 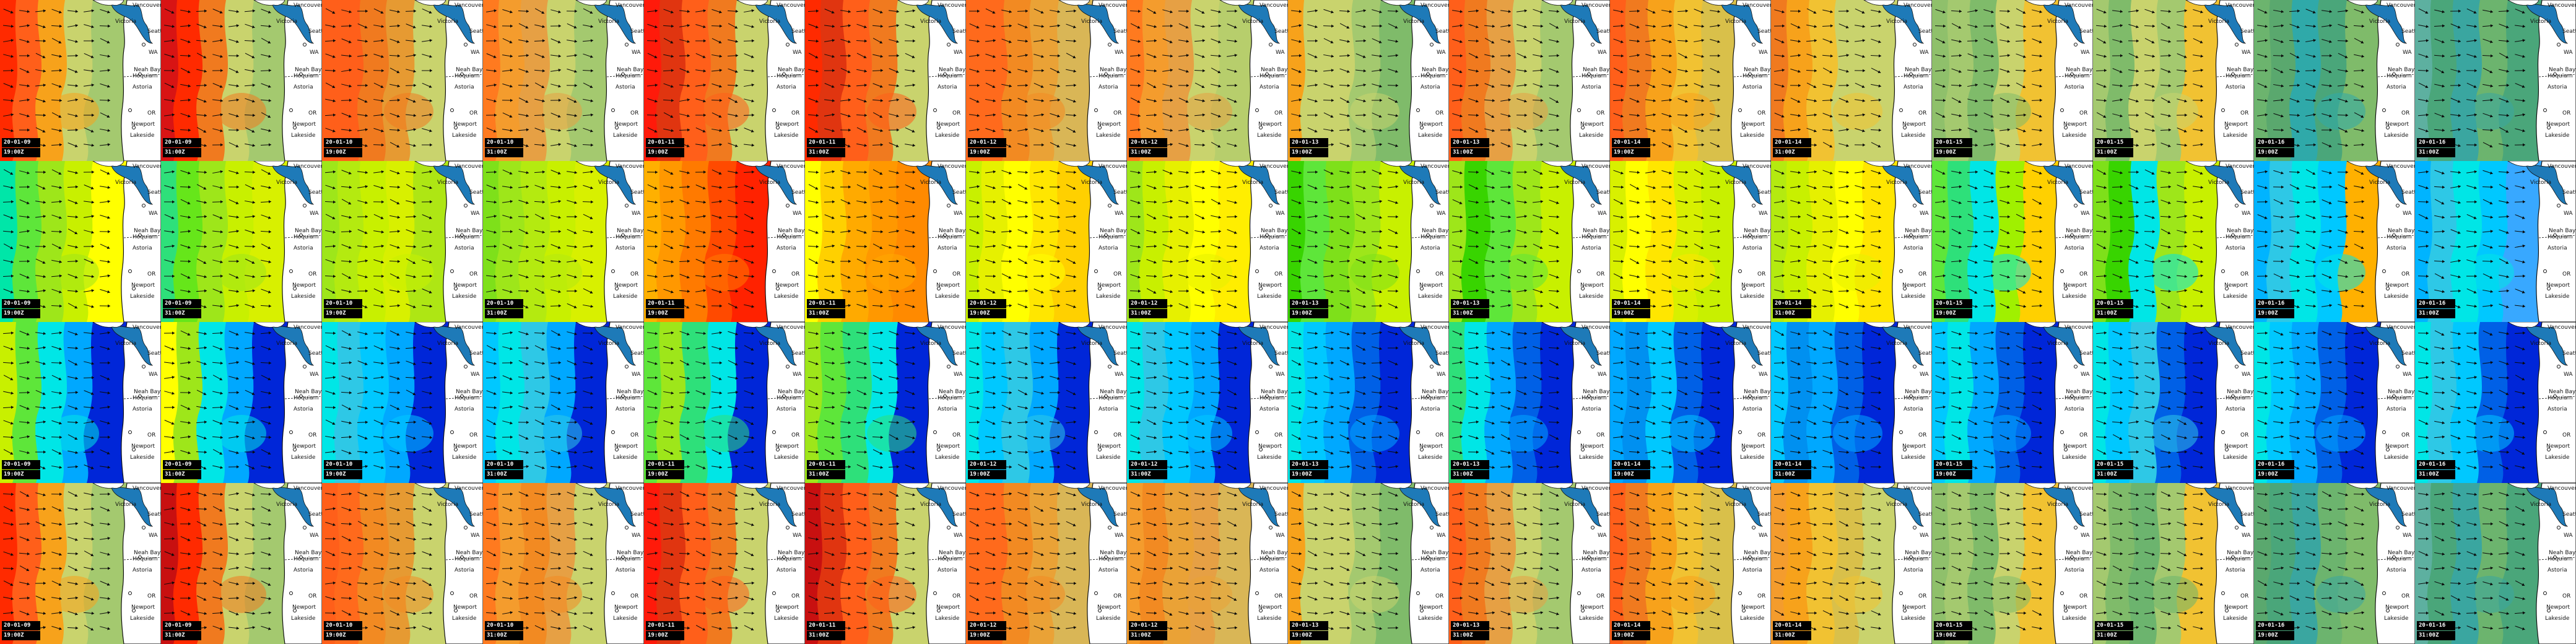 I want to click on place-label-hoquiam: Hoquiam, so click(x=950, y=76).